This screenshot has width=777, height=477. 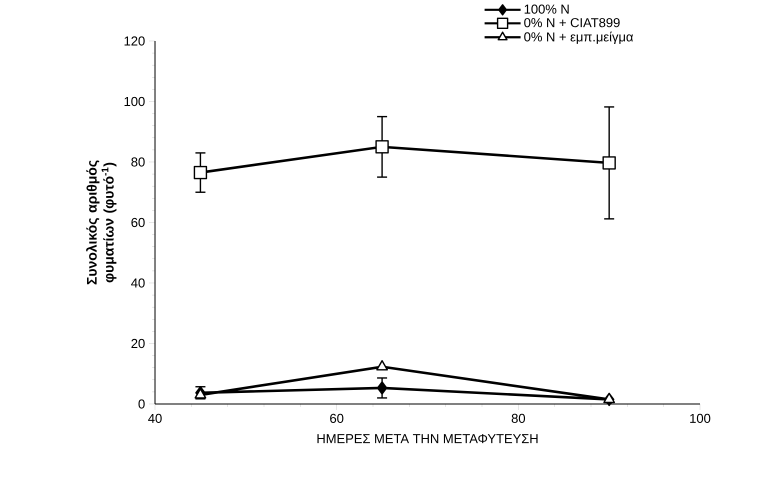 I want to click on x-tick-label: 100, so click(x=700, y=418).